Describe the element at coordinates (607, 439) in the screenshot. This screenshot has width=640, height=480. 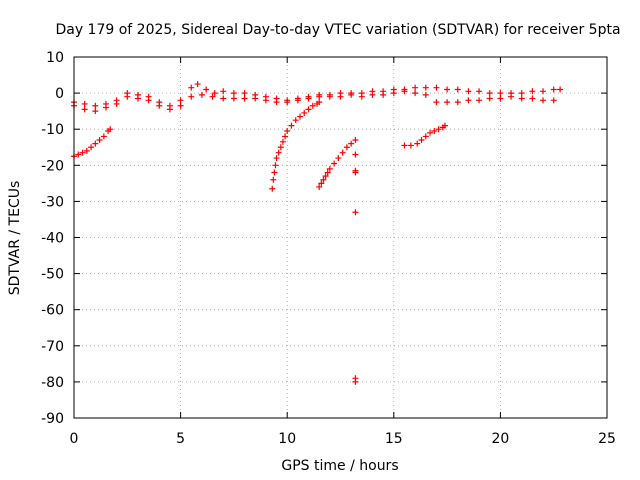
I see `x-tick-label: 25` at that location.